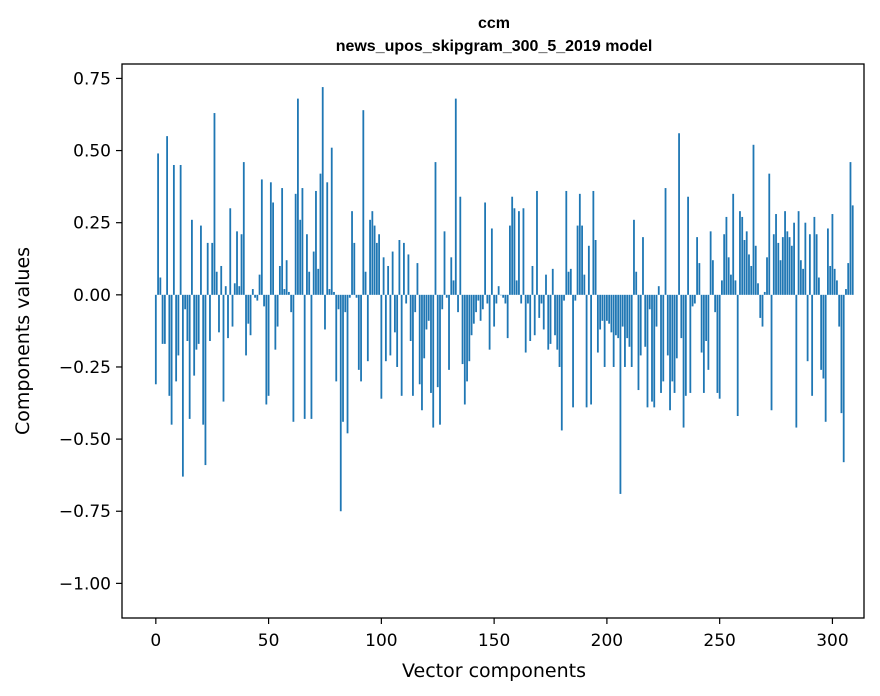  I want to click on y-tick-label: −0.25, so click(85, 368).